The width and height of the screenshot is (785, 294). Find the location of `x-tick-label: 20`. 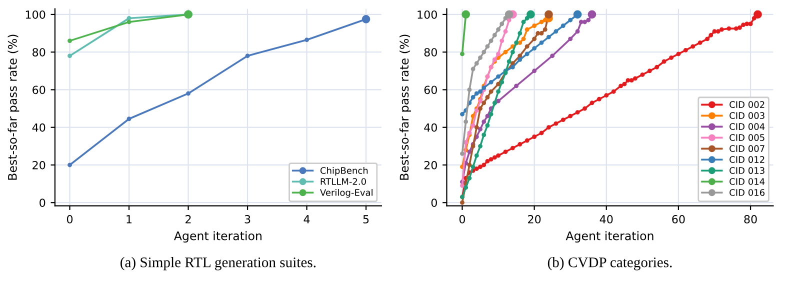

x-tick-label: 20 is located at coordinates (534, 219).